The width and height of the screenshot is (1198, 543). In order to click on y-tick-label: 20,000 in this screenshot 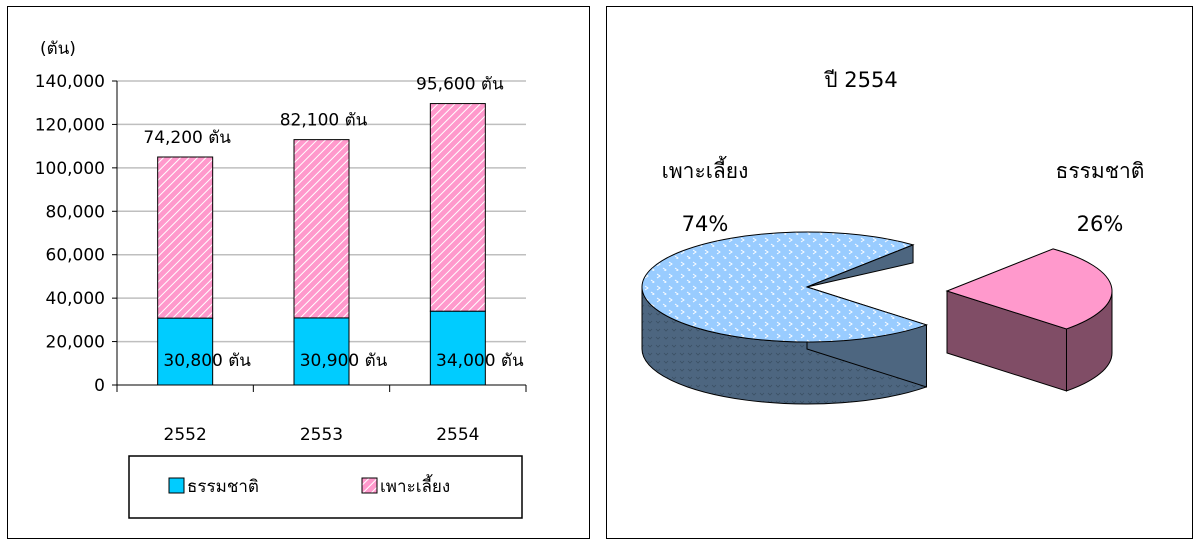, I will do `click(75, 343)`.